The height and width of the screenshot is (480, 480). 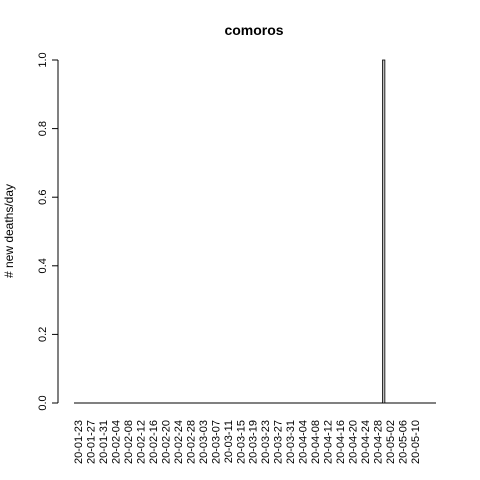 What do you see at coordinates (241, 442) in the screenshot?
I see `x-tick-label: 20-03-15` at bounding box center [241, 442].